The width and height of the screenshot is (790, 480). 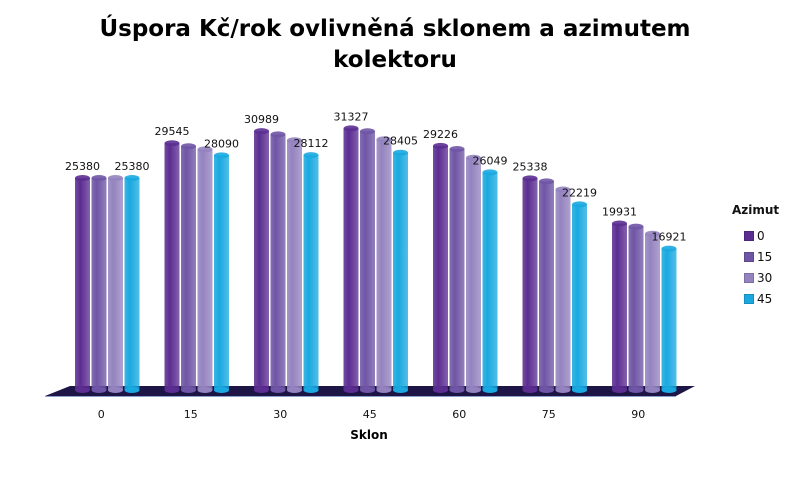 What do you see at coordinates (101, 414) in the screenshot?
I see `x-tick-label: 0` at bounding box center [101, 414].